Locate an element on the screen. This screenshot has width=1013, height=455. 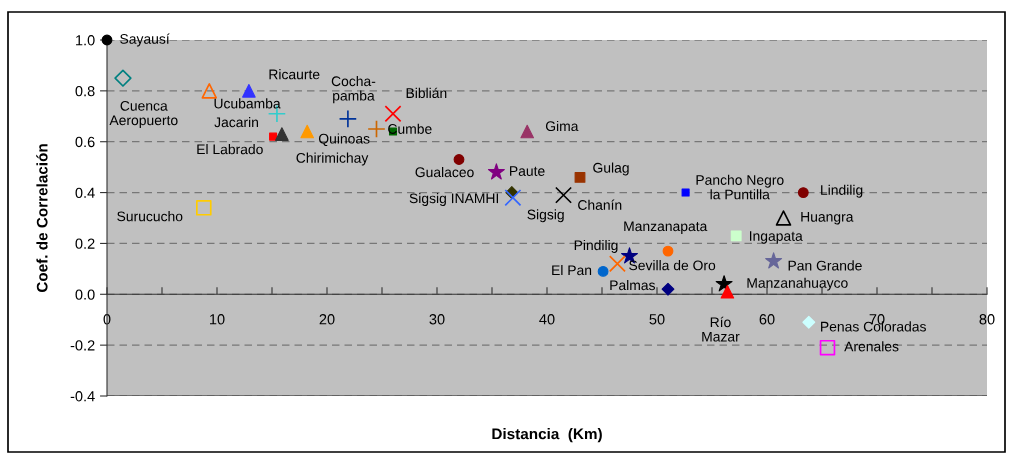
x-tick-label: 40 is located at coordinates (547, 319).